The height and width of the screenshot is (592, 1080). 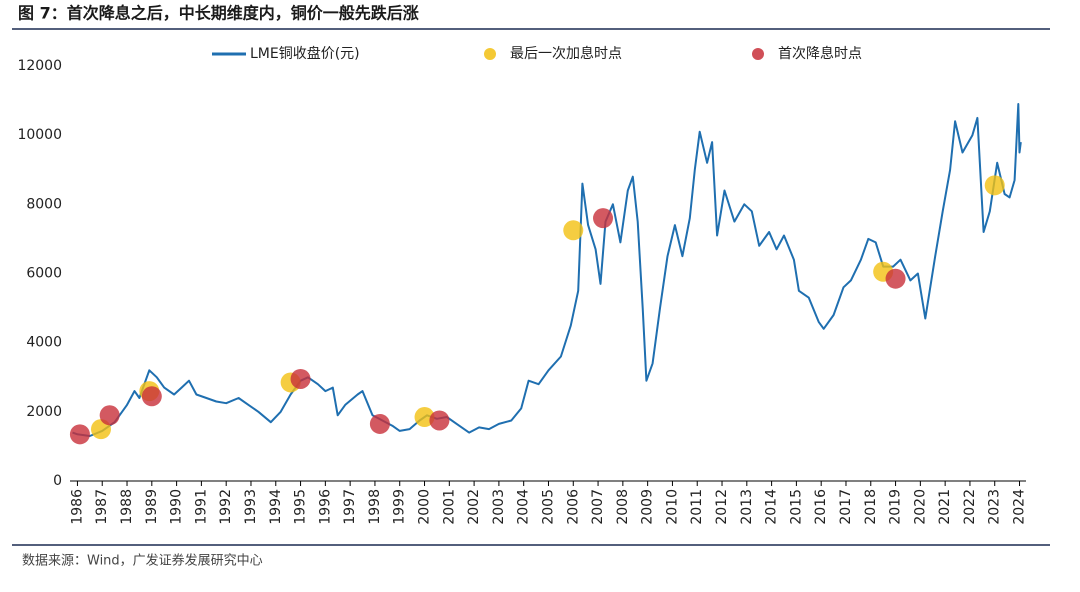 What do you see at coordinates (102, 507) in the screenshot?
I see `x-tick-label: 1987` at bounding box center [102, 507].